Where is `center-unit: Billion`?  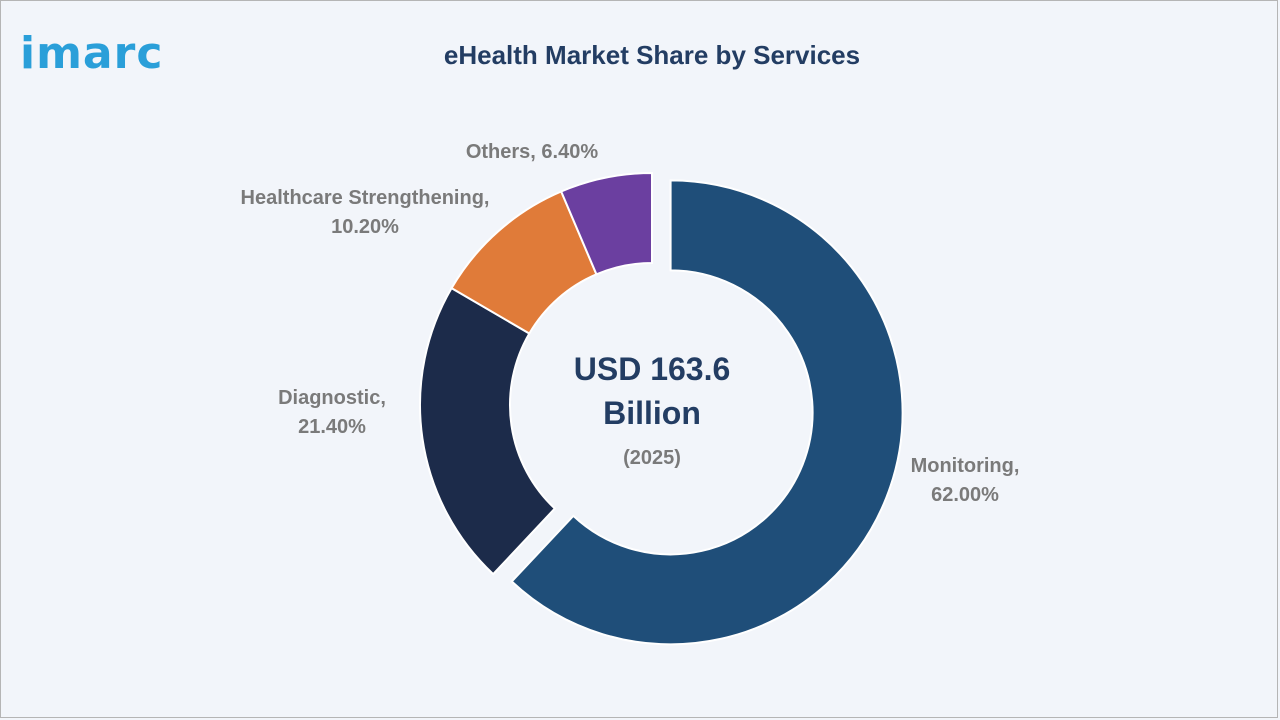
center-unit: Billion is located at coordinates (652, 413).